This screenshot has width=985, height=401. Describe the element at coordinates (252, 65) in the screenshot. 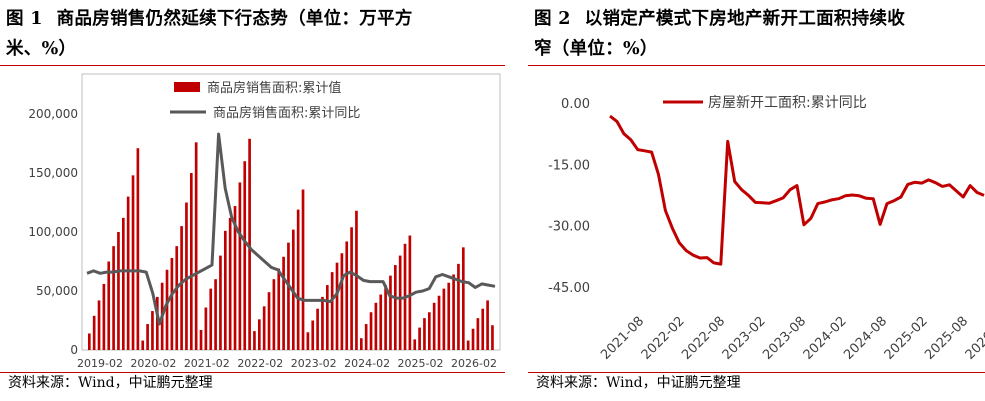

I see `figure-1-top-rule` at that location.